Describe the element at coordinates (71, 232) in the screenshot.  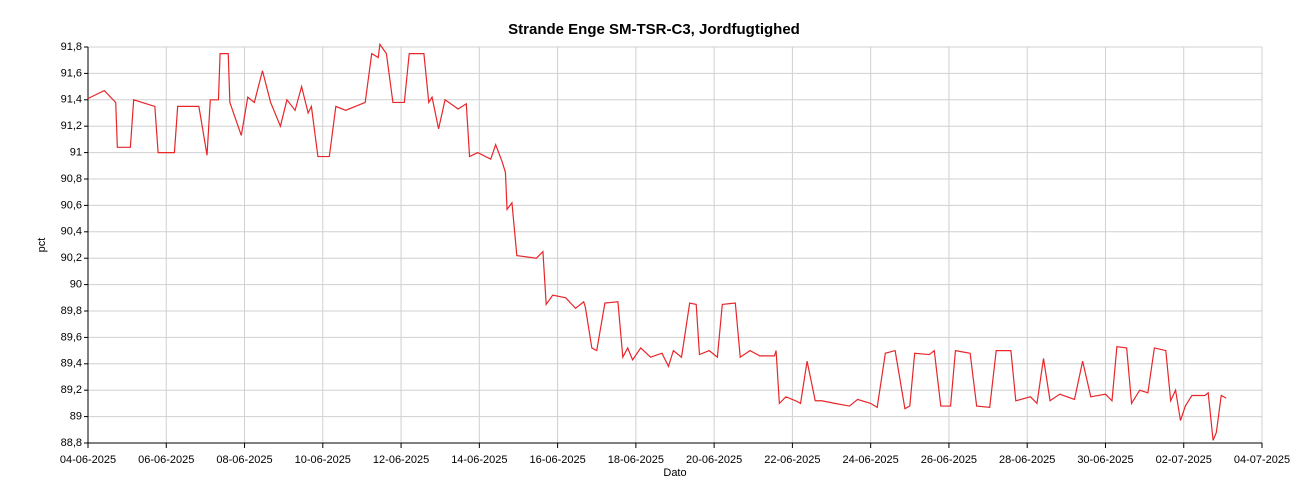
I see `y-tick-label: 90,4` at that location.